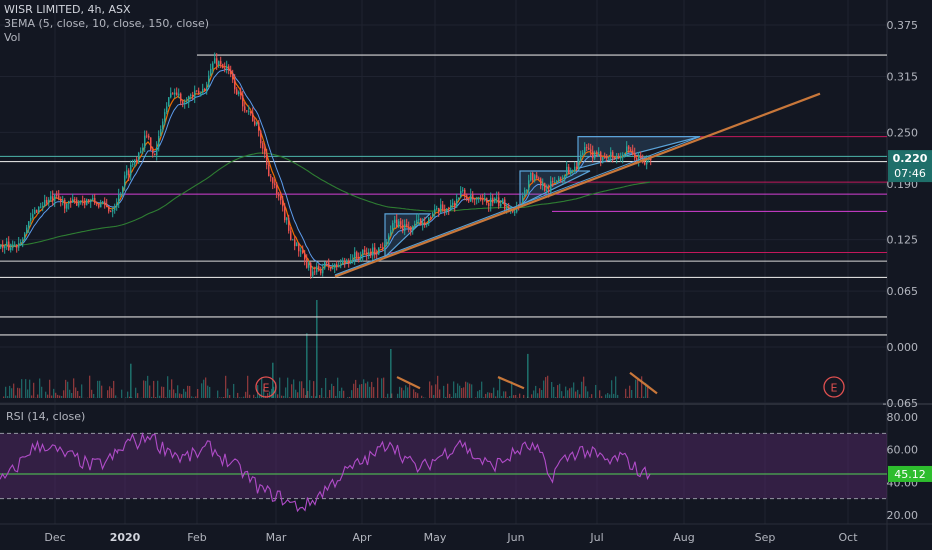 This screenshot has height=550, width=932. Describe the element at coordinates (362, 537) in the screenshot. I see `time-tick-label: Apr` at that location.